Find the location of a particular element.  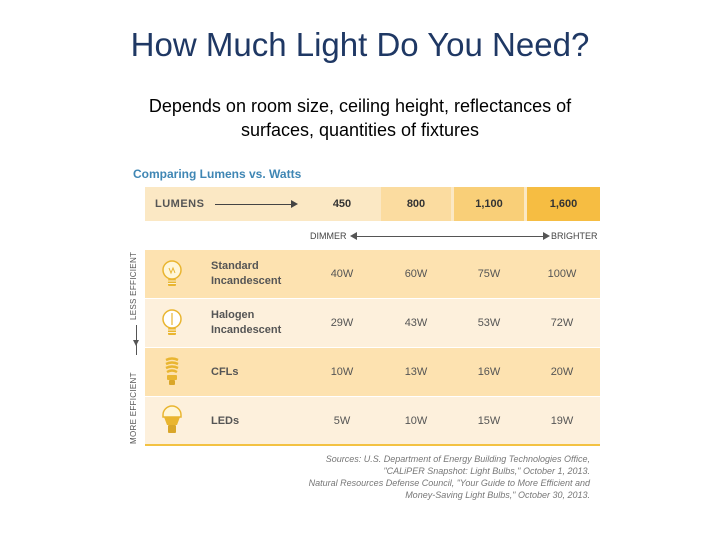

row-label-line-1: CFLs is located at coordinates (225, 371).